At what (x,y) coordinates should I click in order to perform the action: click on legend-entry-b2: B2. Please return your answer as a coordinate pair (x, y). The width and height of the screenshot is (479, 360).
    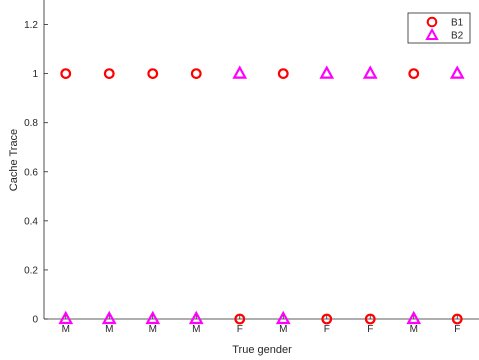
    Looking at the image, I should click on (444, 34).